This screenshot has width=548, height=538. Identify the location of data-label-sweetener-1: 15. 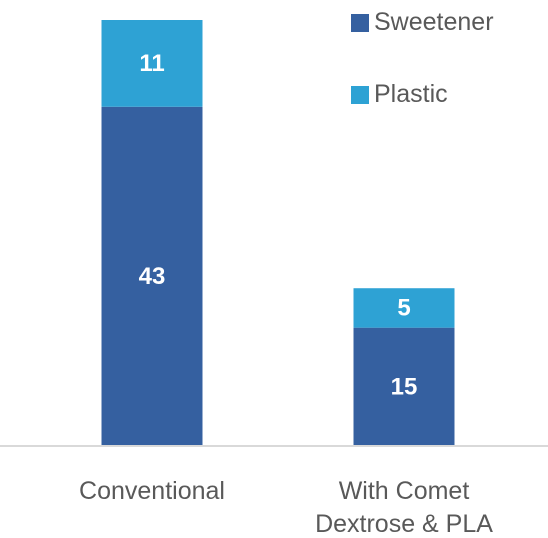
(404, 386).